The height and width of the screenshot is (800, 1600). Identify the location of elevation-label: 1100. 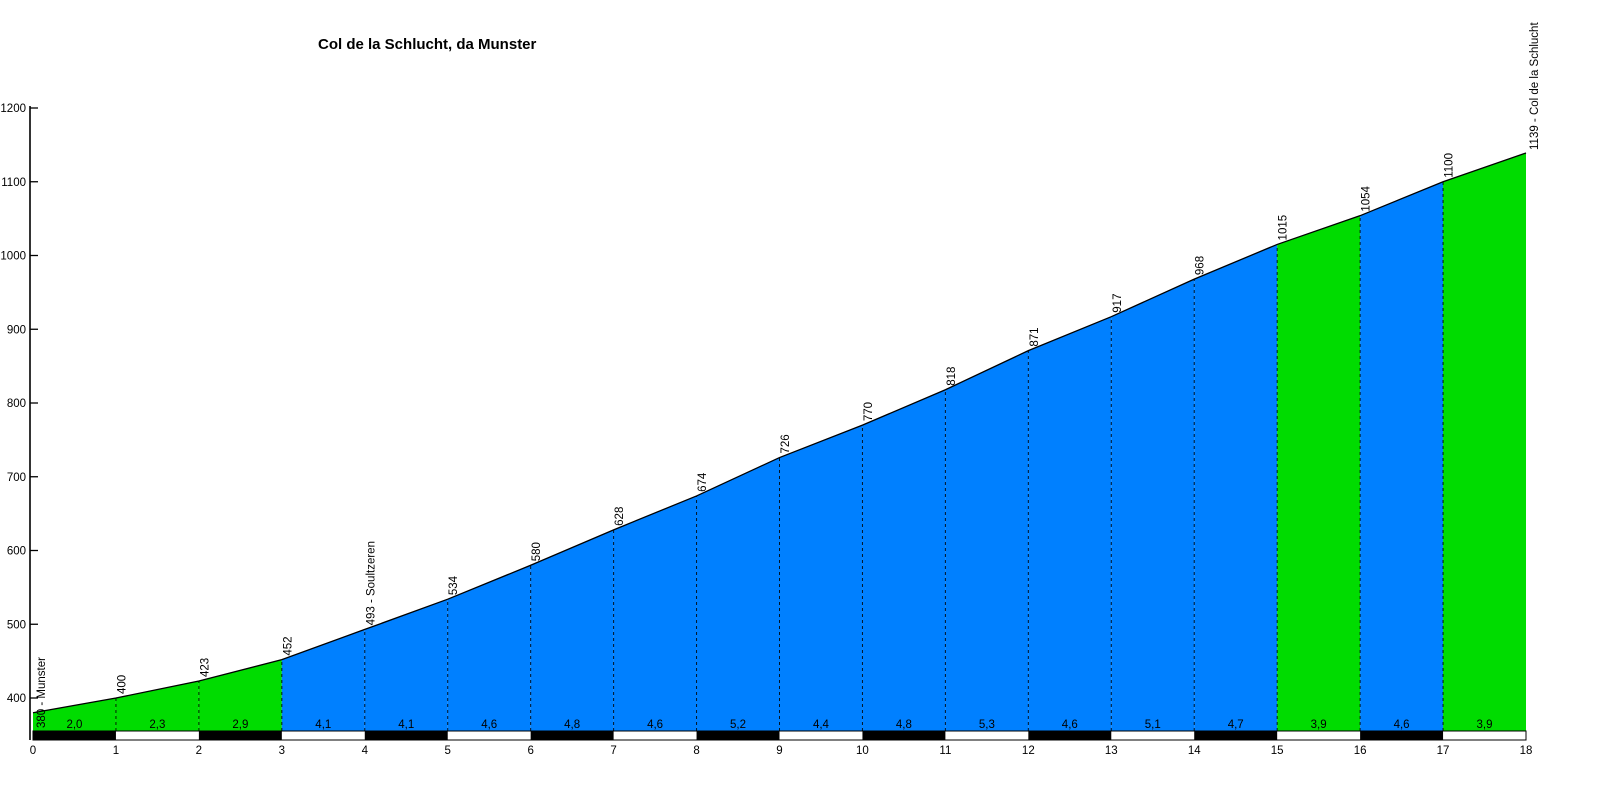
(1450, 165).